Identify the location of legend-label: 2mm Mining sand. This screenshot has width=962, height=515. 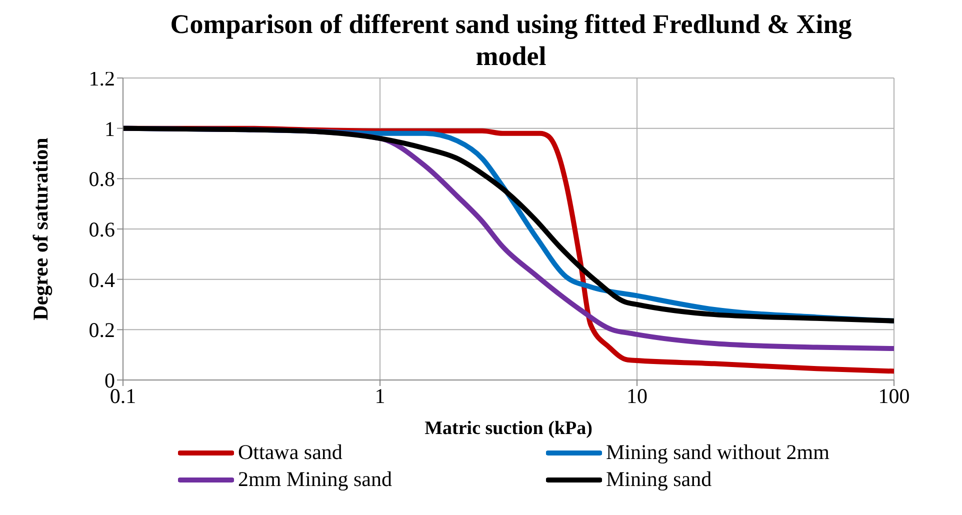
(315, 479).